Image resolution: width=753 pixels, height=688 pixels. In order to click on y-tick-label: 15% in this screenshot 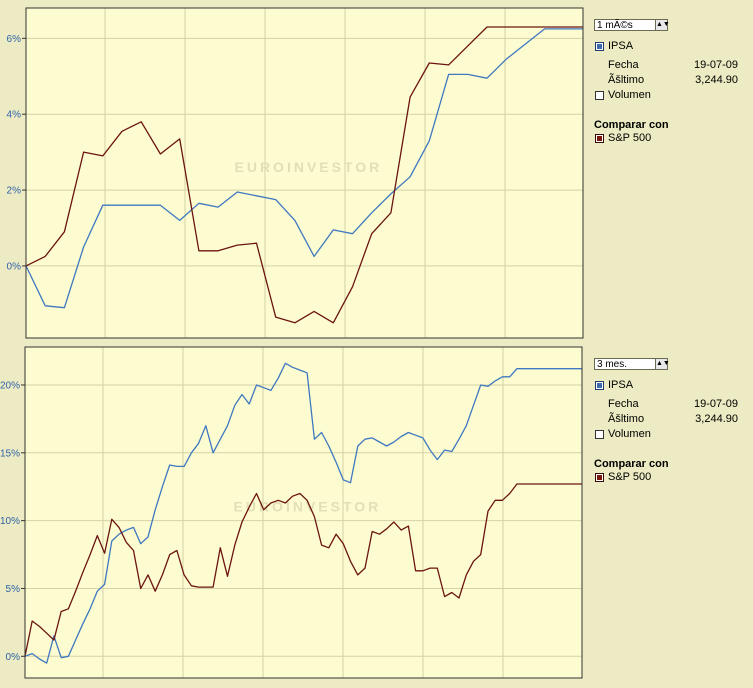, I will do `click(10, 453)`.